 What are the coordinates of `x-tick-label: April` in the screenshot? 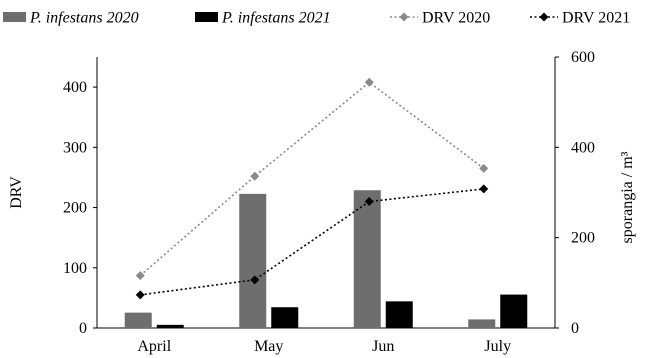 It's located at (154, 346).